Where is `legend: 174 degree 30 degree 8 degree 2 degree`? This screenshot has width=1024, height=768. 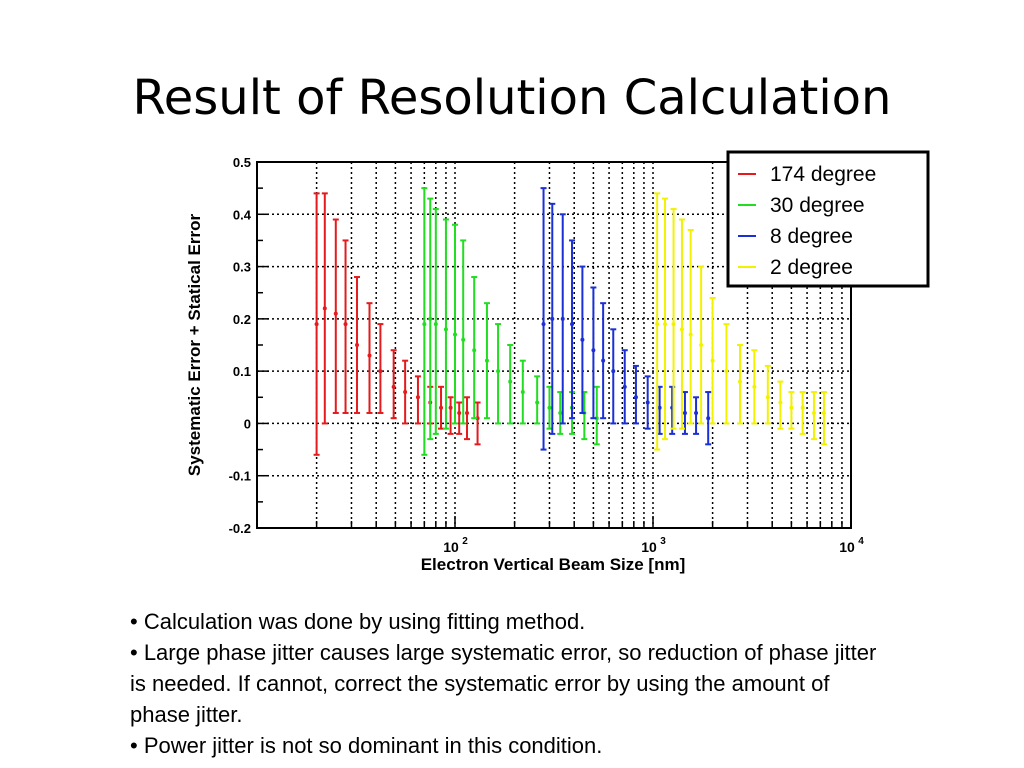 legend: 174 degree 30 degree 8 degree 2 degree is located at coordinates (828, 219).